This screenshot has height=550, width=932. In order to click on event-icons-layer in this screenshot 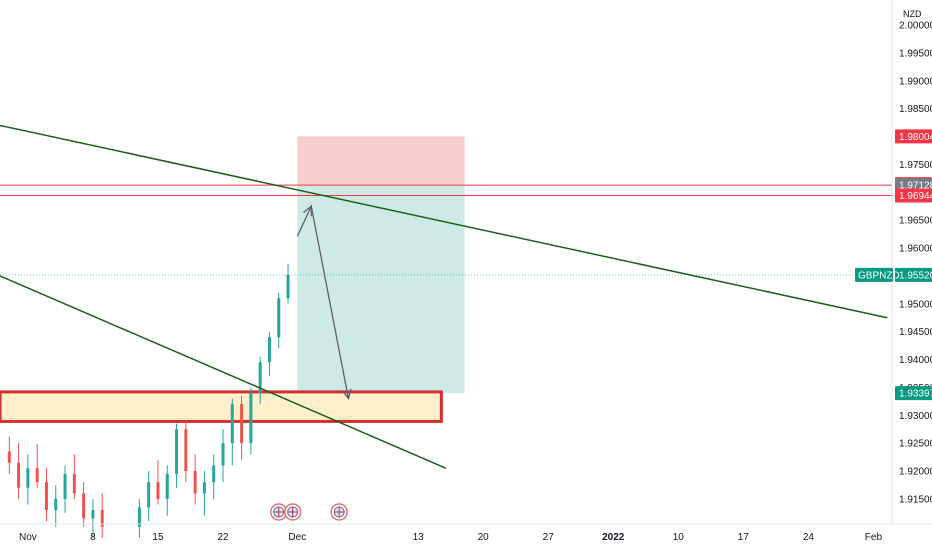, I will do `click(309, 512)`.